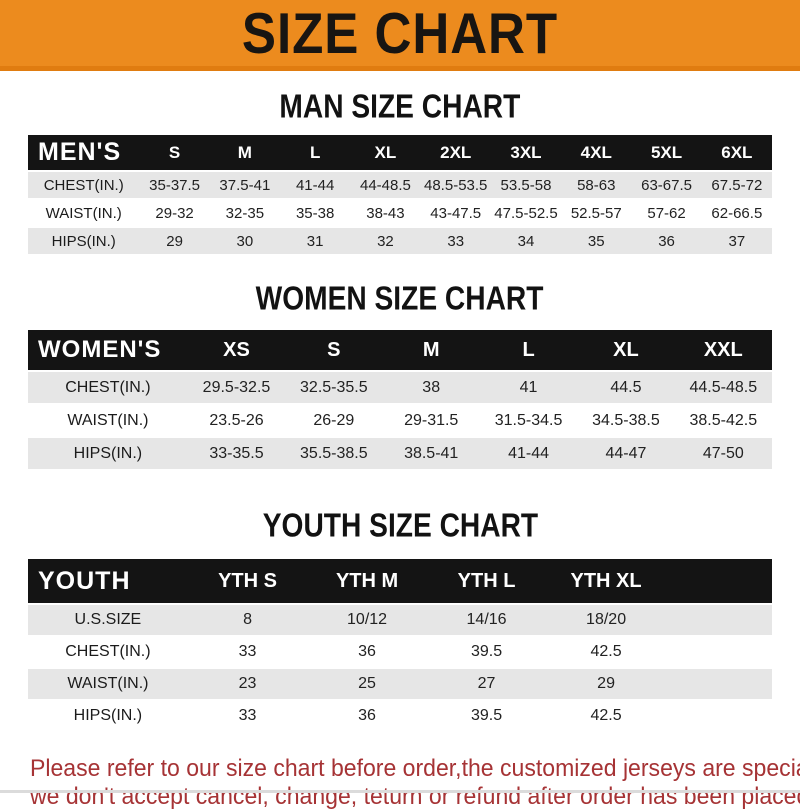 The image size is (800, 811). Describe the element at coordinates (108, 581) in the screenshot. I see `table-corner-label: YOUTH` at that location.